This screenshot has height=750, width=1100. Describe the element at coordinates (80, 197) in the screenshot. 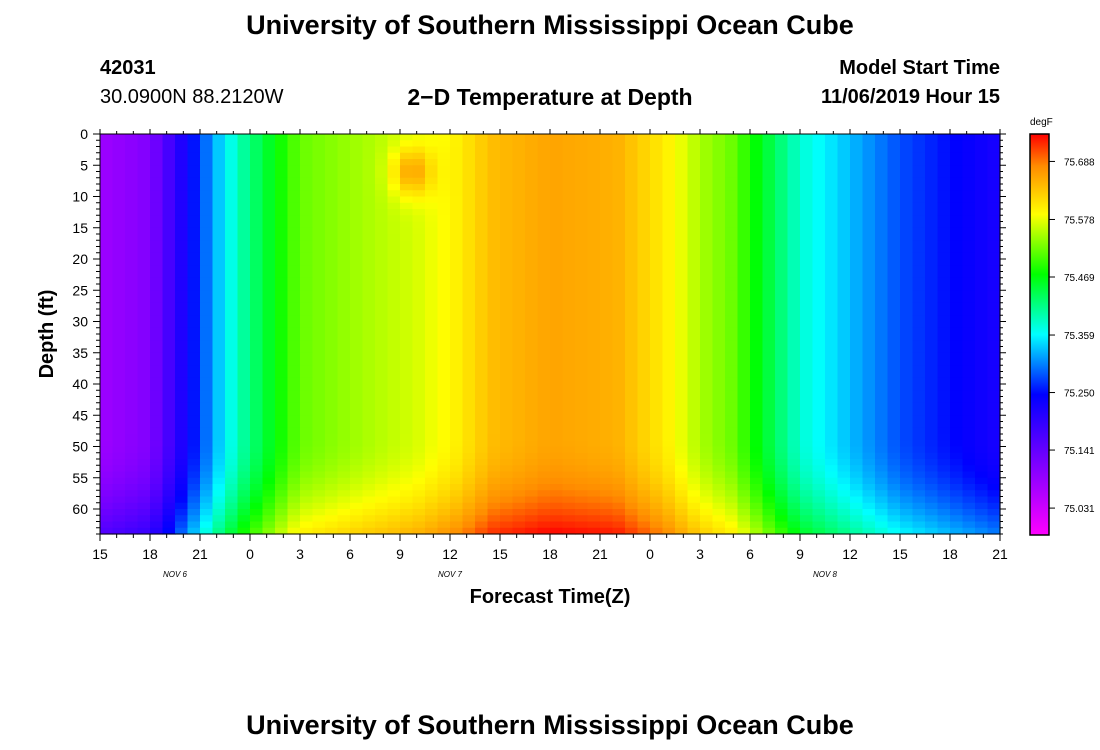

I see `y-tick-label: 10` at that location.